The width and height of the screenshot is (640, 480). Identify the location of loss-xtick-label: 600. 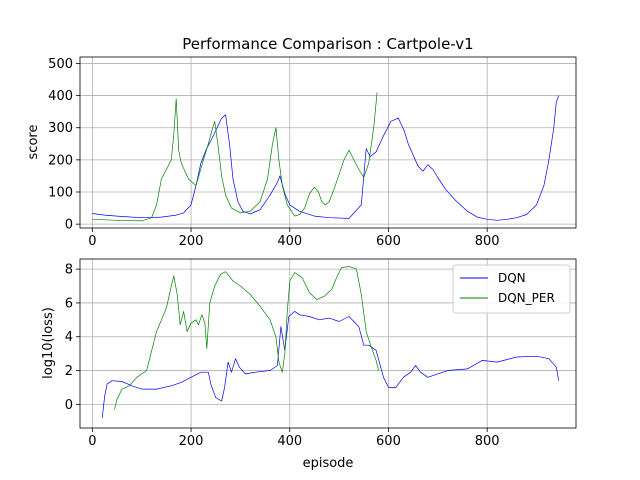
(388, 441).